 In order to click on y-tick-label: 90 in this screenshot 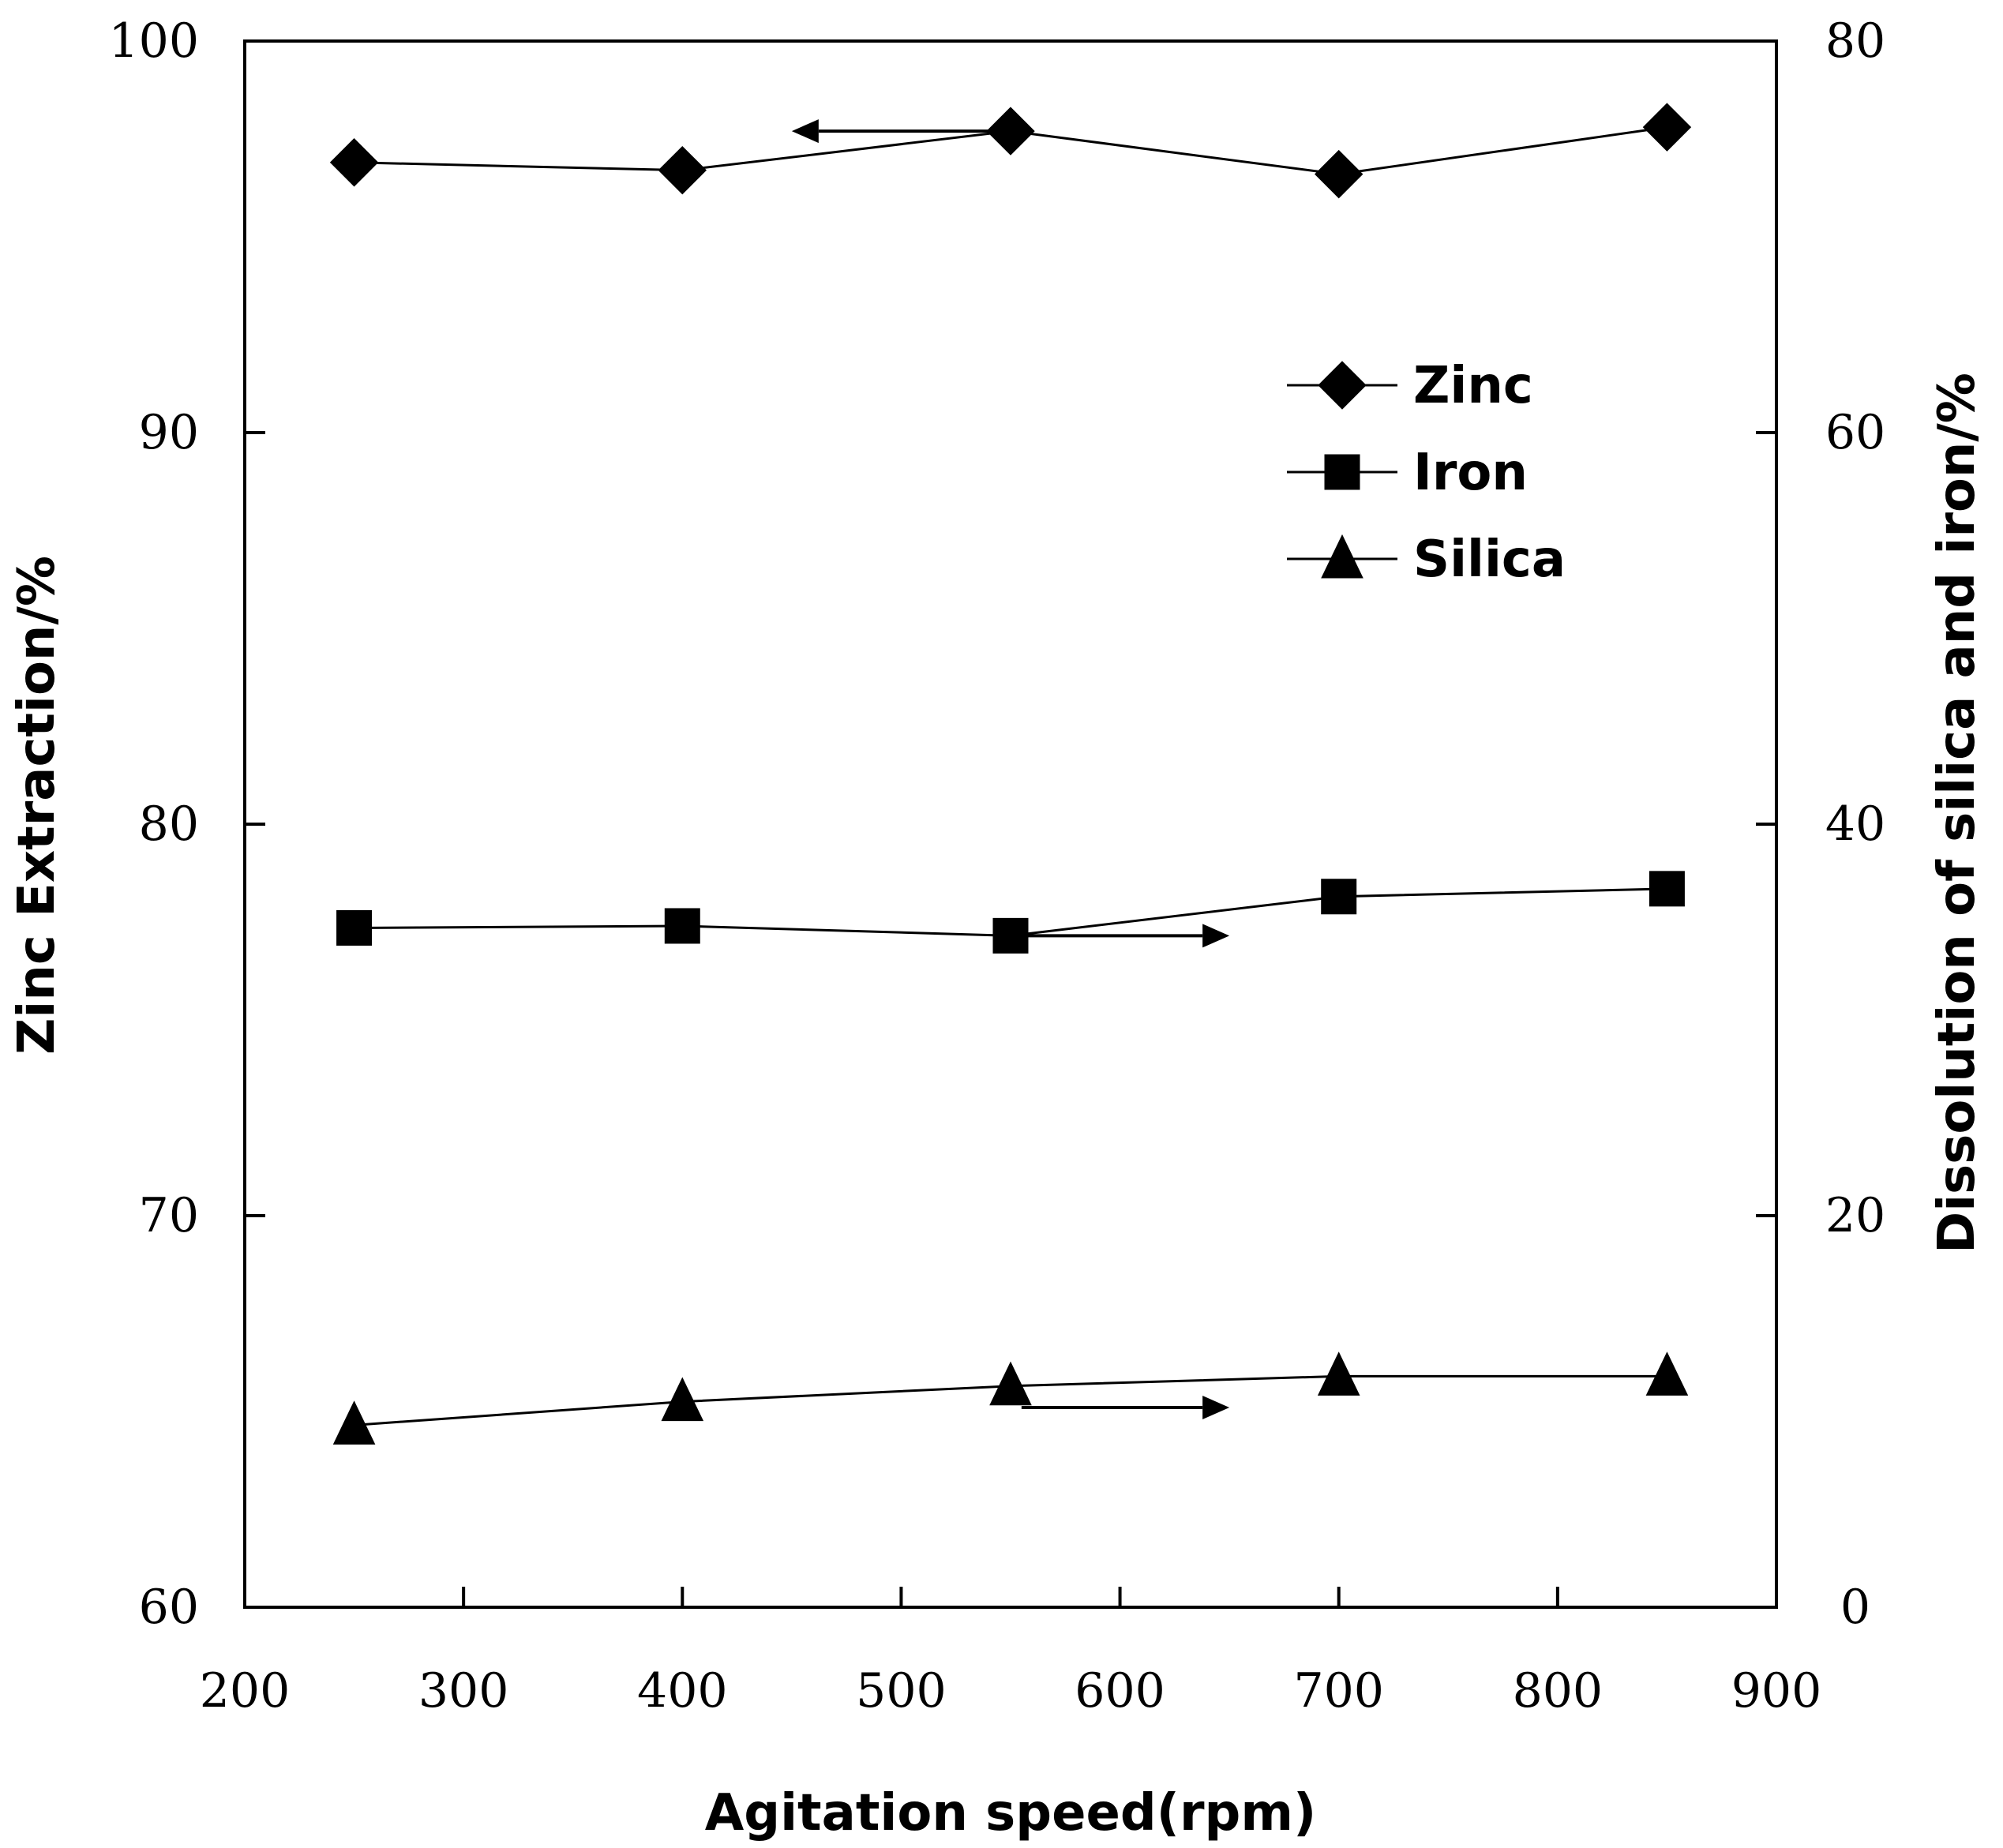, I will do `click(169, 432)`.